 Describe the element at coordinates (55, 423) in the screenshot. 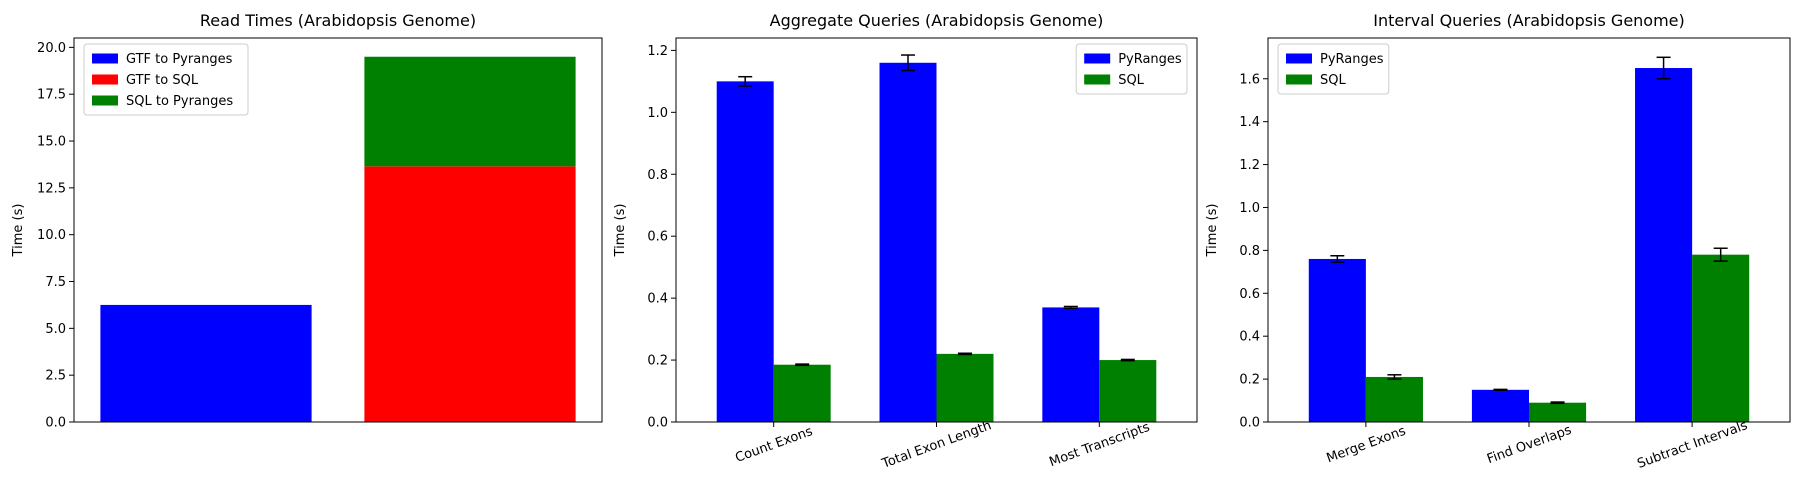

I see `chart0-ytick-label-0: 0.0` at that location.